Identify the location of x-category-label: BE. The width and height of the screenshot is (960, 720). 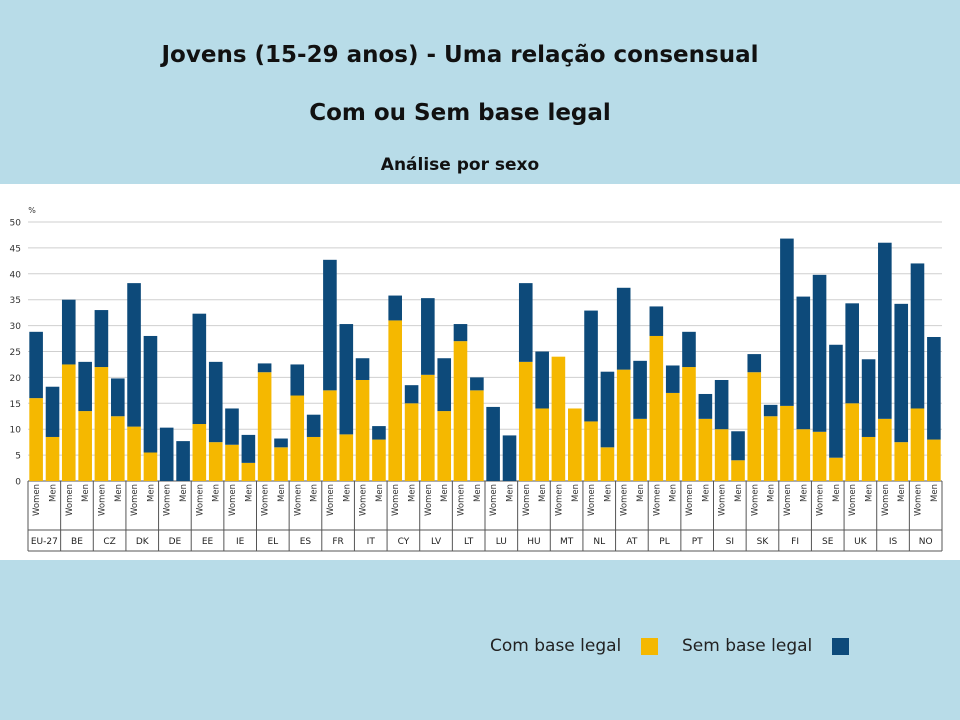
(77, 542).